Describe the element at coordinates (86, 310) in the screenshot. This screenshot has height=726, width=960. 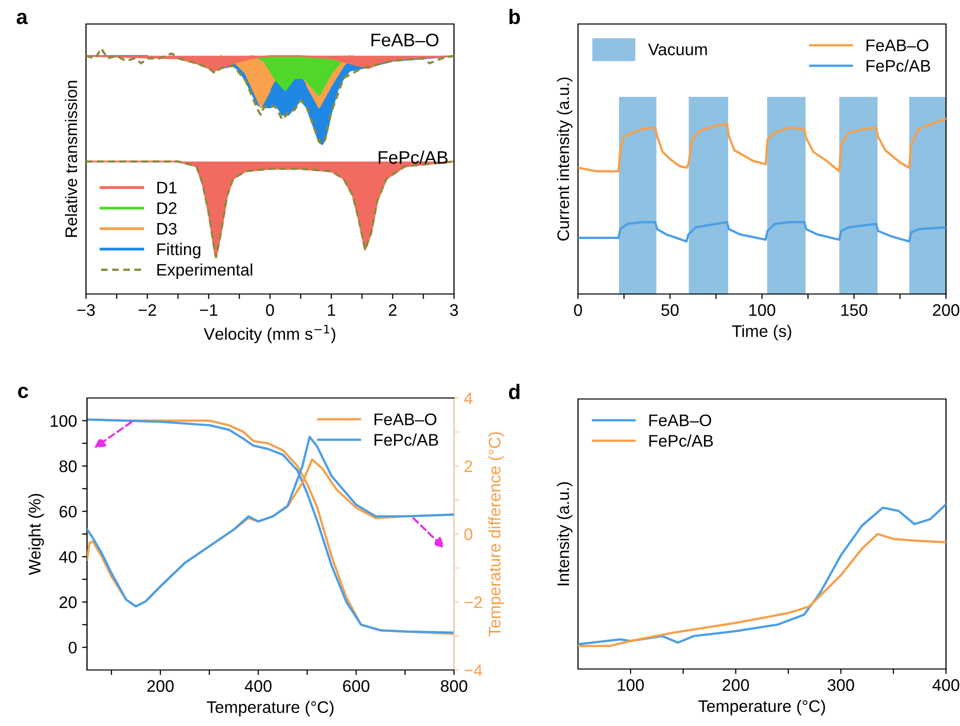
I see `x-tick-label: −3` at that location.